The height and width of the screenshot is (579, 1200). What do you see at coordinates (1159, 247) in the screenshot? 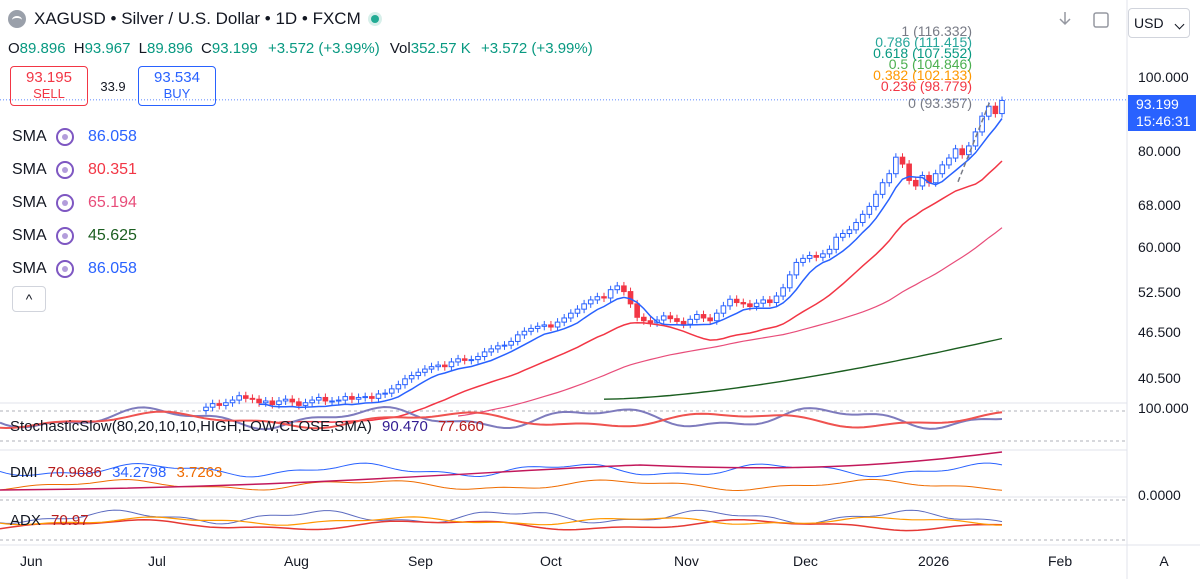
I see `price-tick-label: 60.000` at bounding box center [1159, 247].